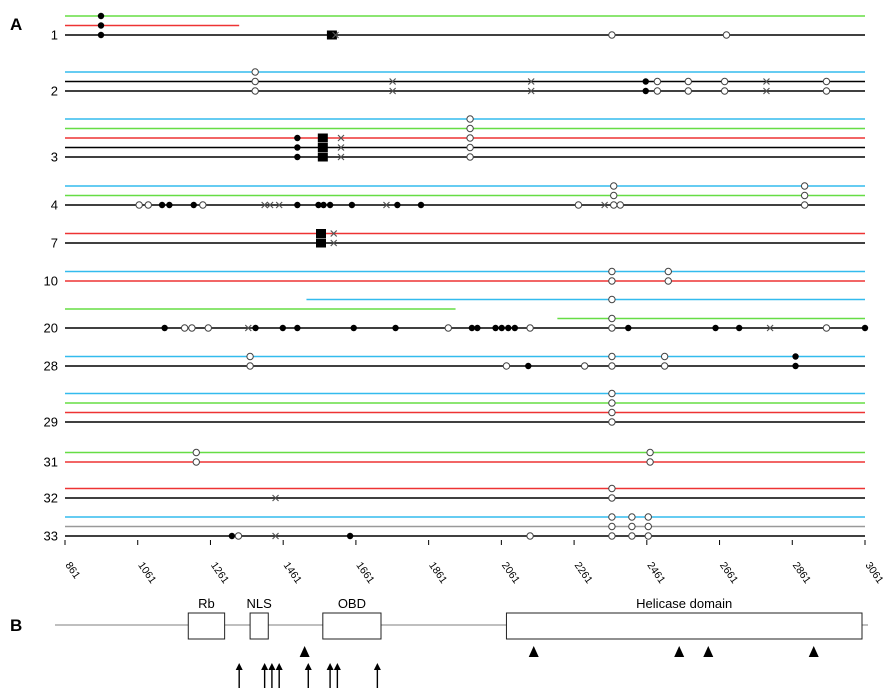  I want to click on clone-group-31: 31, so click(454, 459).